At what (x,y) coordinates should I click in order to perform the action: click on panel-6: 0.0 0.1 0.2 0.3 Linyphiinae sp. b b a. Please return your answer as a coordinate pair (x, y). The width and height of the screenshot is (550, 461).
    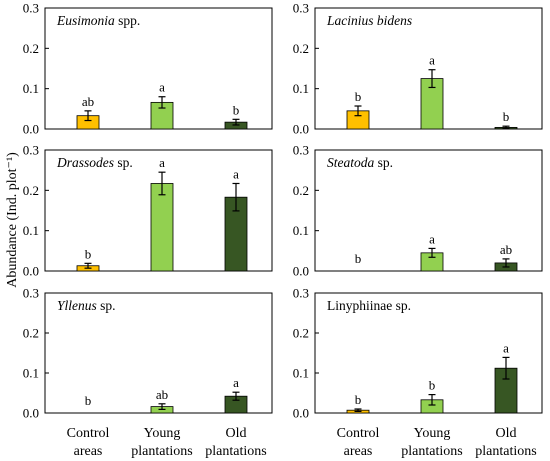
    Looking at the image, I should click on (418, 353).